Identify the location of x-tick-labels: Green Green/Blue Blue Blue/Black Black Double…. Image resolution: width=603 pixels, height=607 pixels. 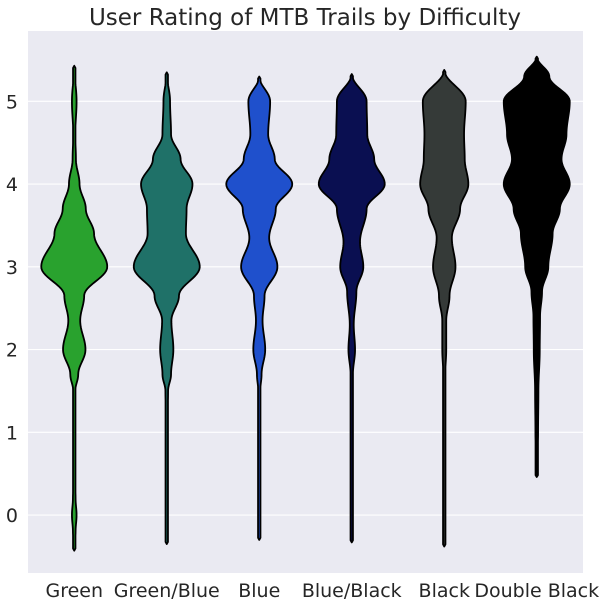
(322, 591).